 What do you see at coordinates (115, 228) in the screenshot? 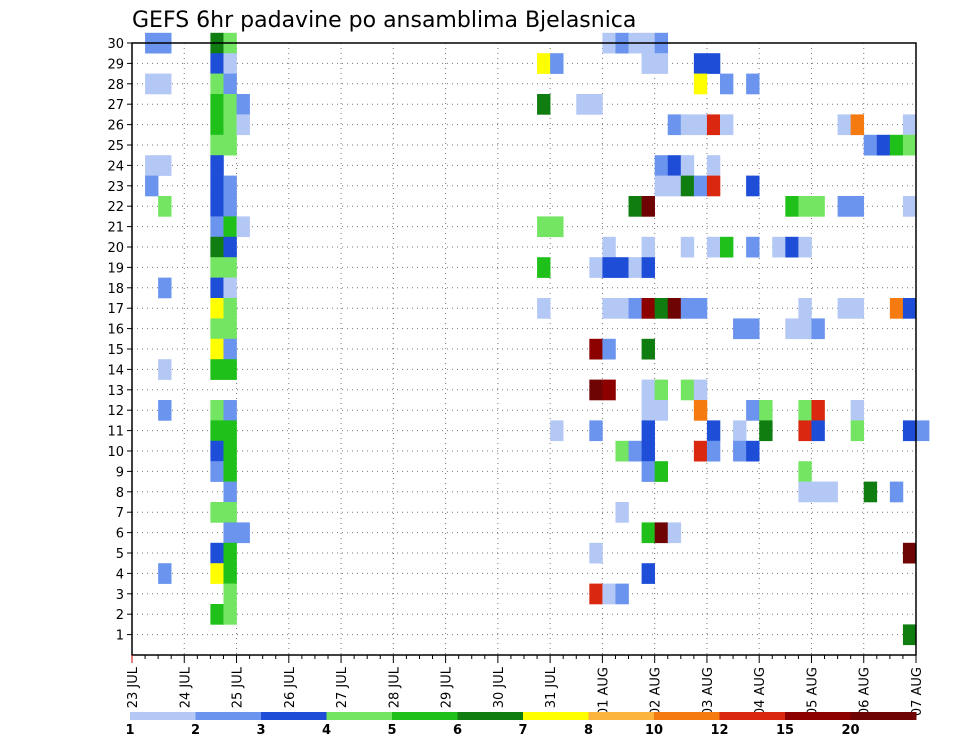
I see `y-tick-label: 21` at bounding box center [115, 228].